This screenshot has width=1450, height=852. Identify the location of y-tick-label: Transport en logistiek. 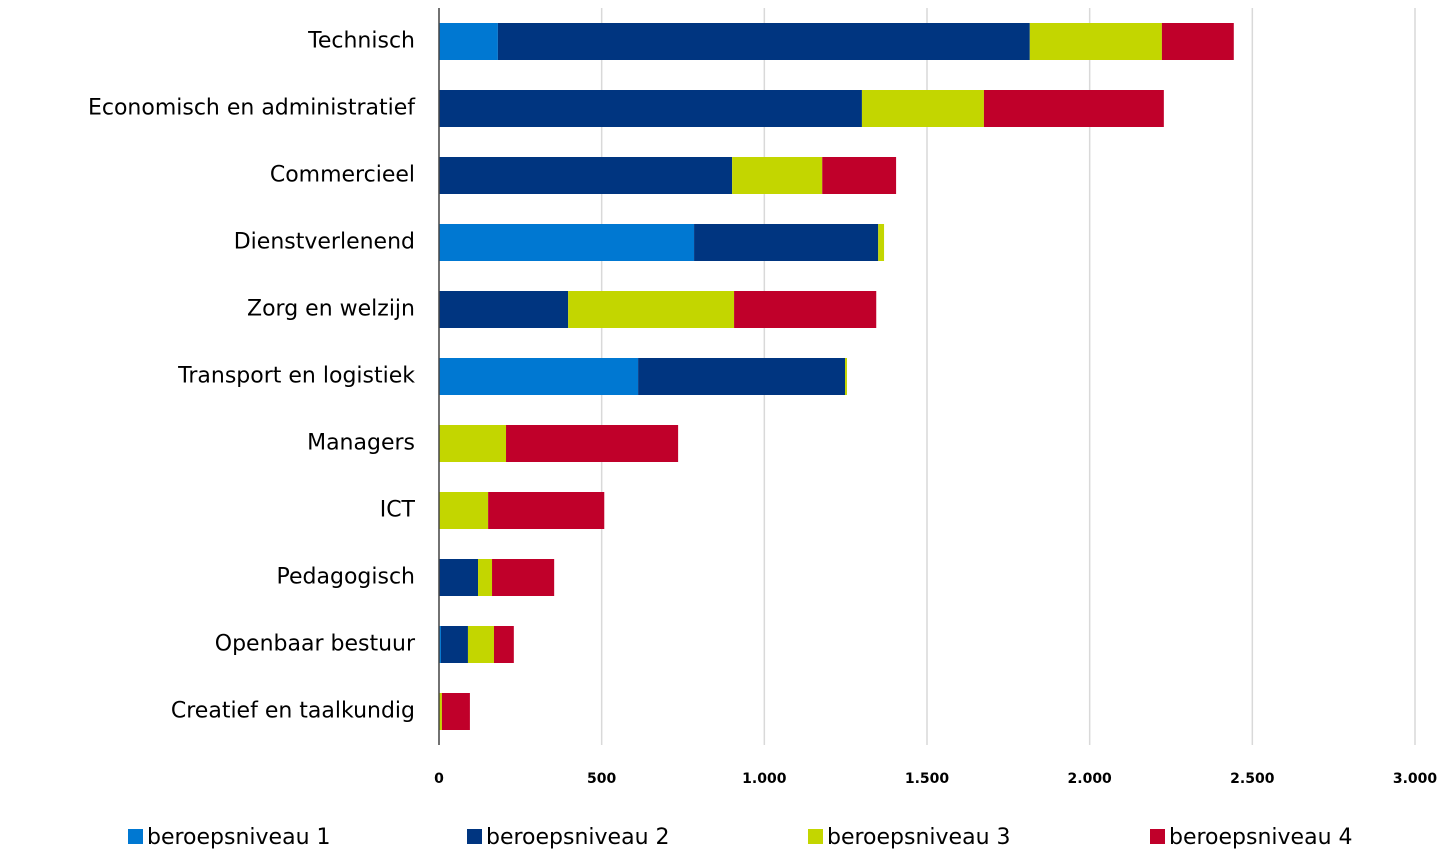
(296, 376).